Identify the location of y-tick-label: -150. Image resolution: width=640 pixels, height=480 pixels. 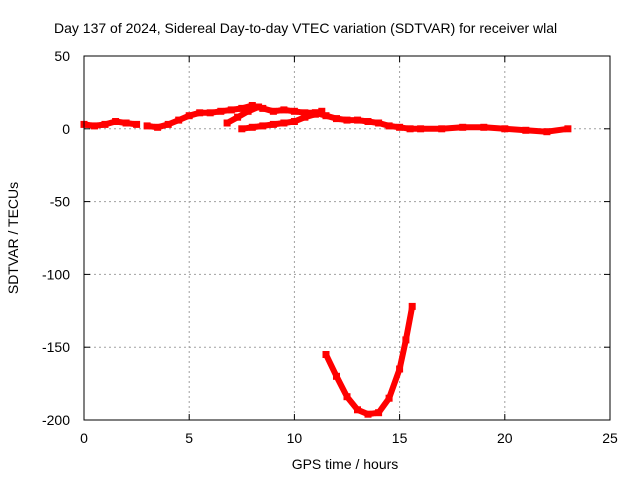
(56, 347).